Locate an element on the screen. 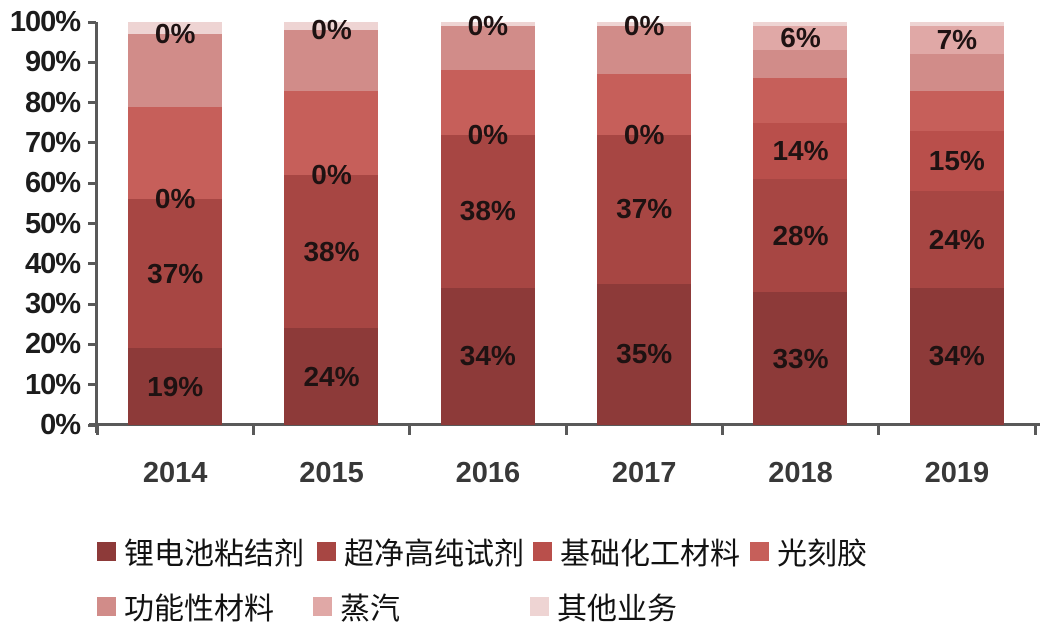 The width and height of the screenshot is (1048, 630). segment-2016-s6 is located at coordinates (487, 24).